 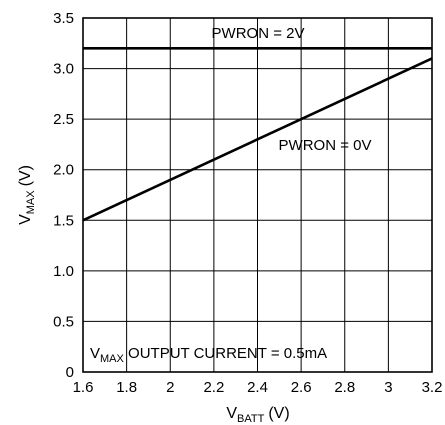 I want to click on x-tick-label: 2.8, so click(x=344, y=387).